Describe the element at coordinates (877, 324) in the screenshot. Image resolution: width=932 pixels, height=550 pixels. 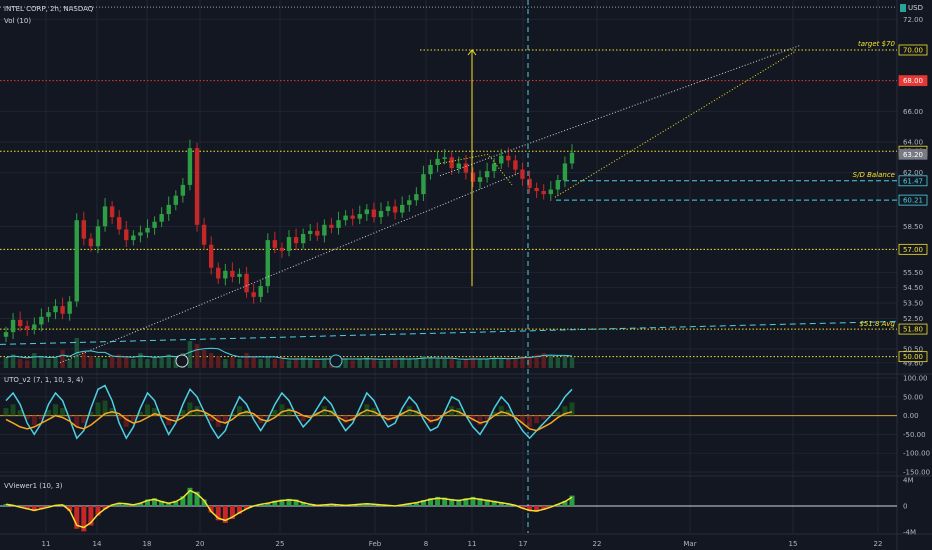
I see `avg-annotation: $51.8 Avg` at that location.